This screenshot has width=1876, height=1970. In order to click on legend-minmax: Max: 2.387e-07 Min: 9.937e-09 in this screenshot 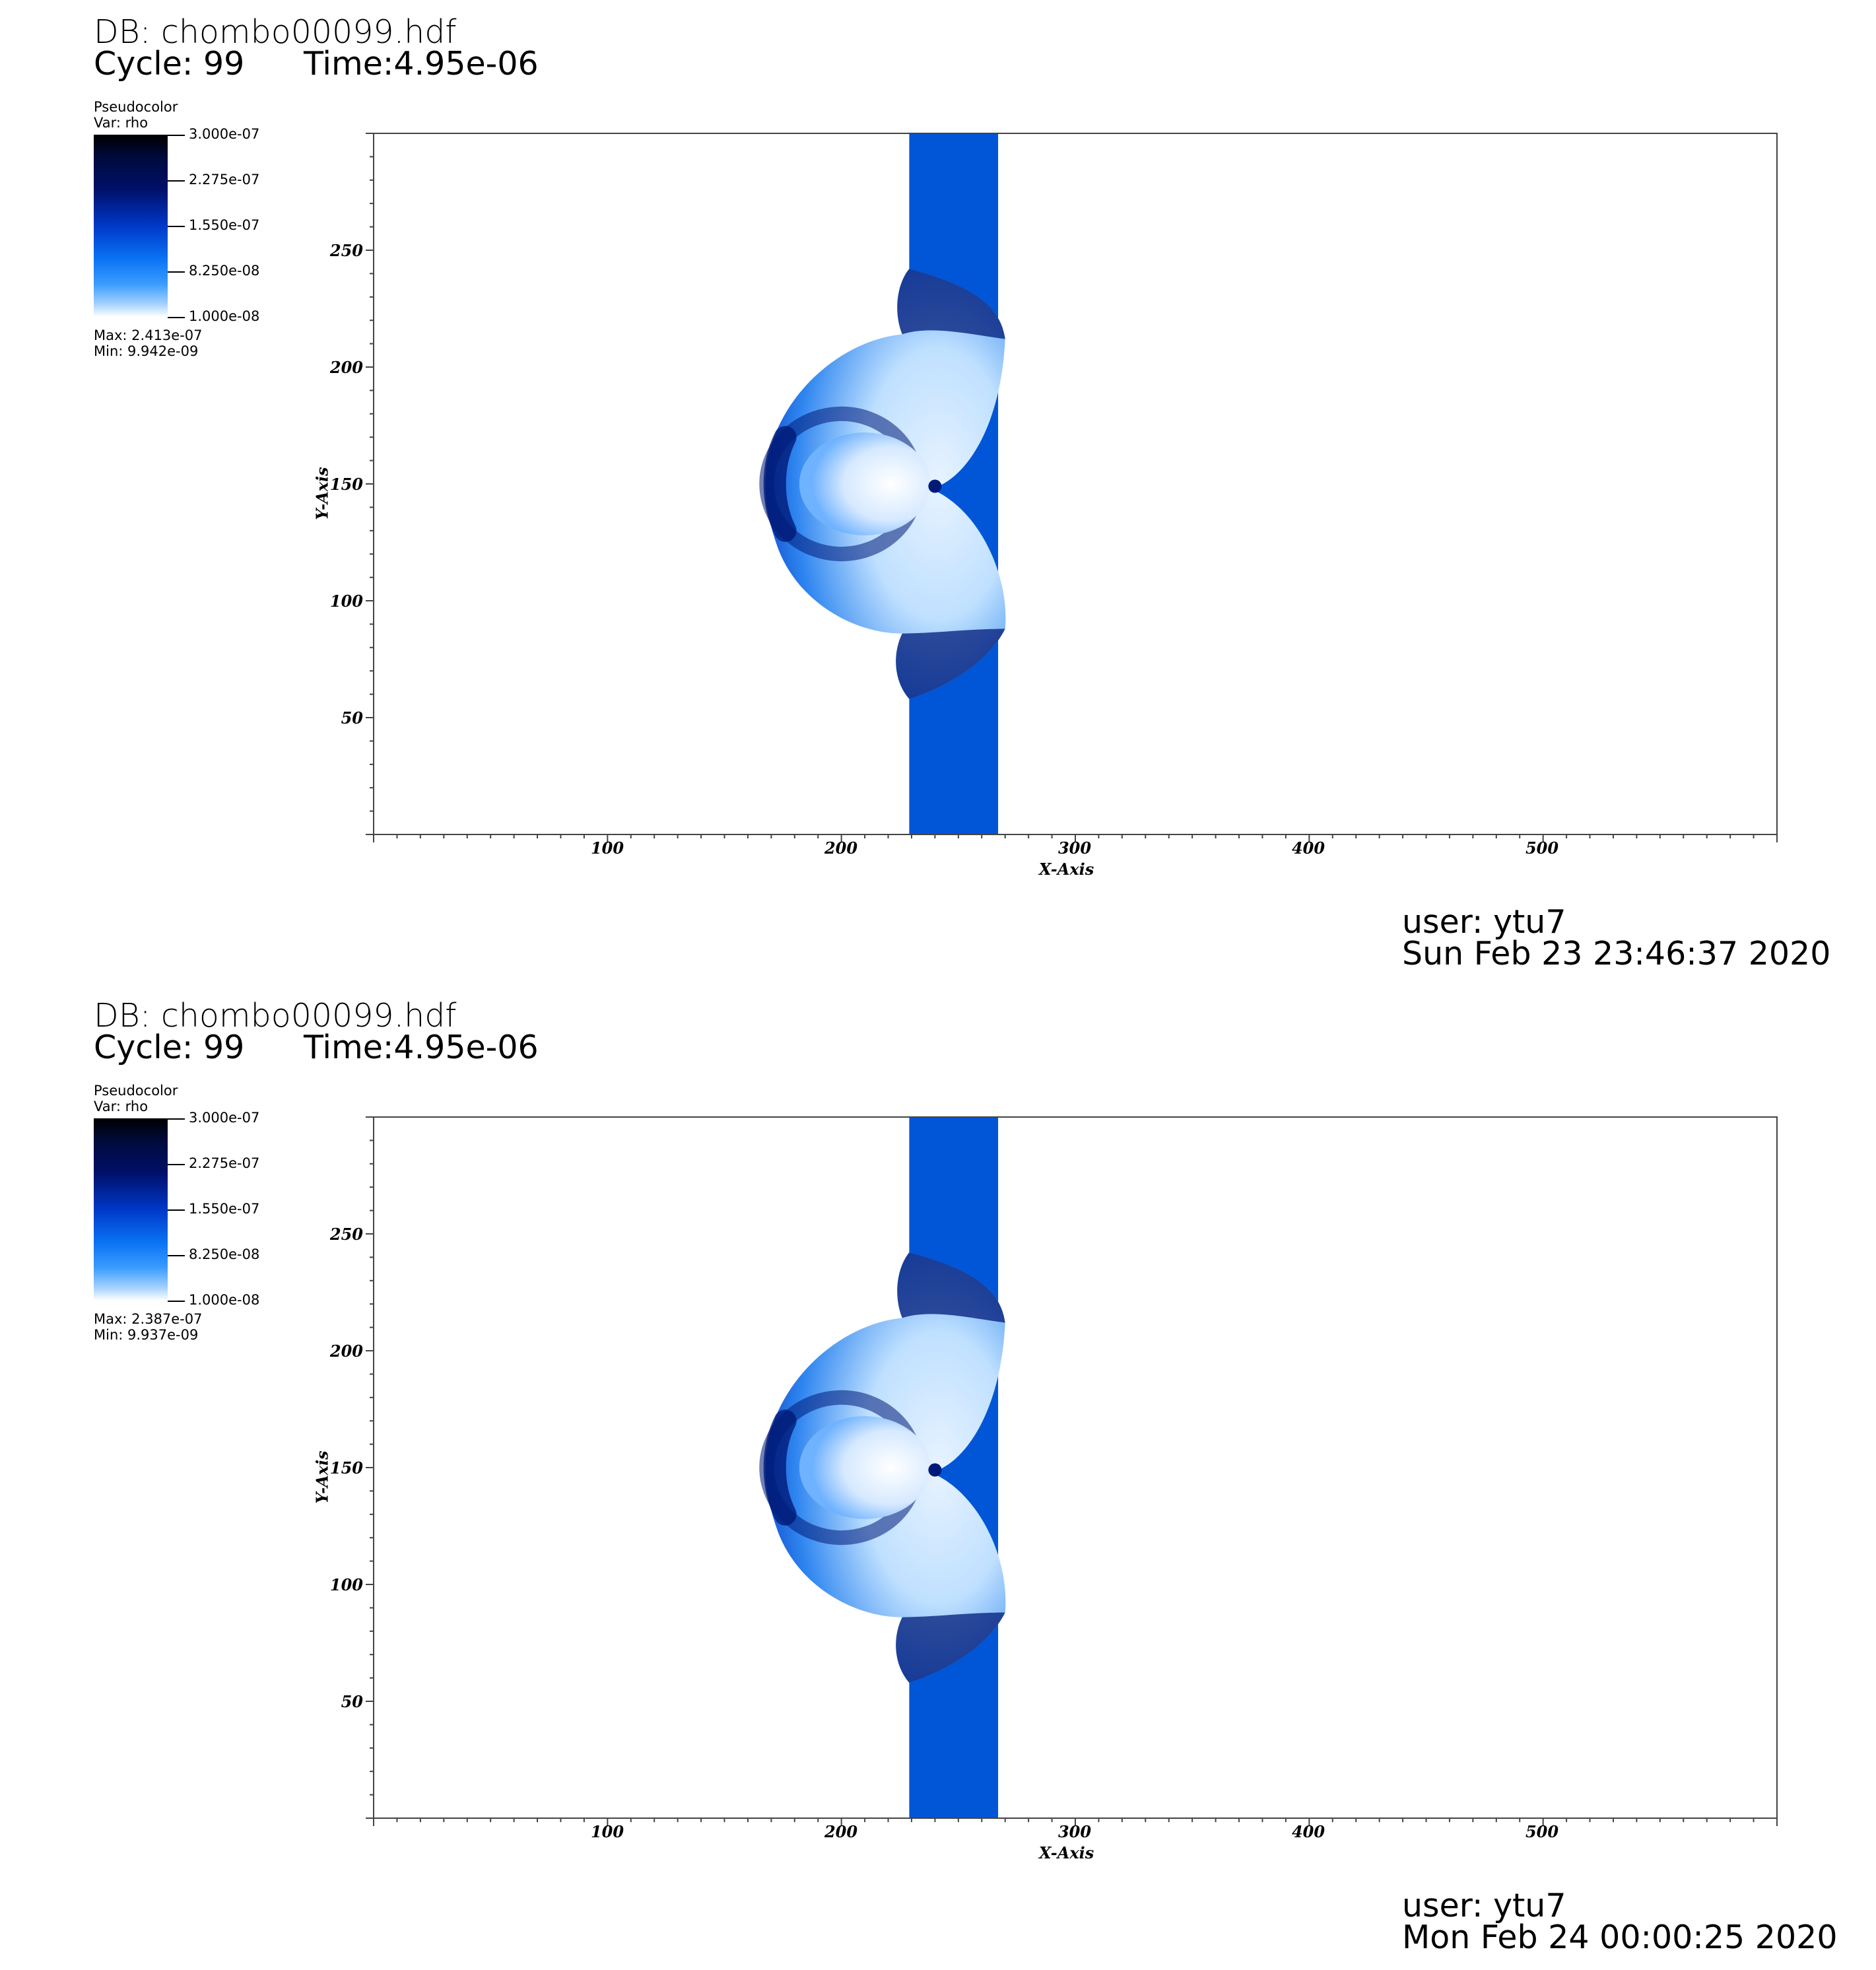, I will do `click(148, 1327)`.